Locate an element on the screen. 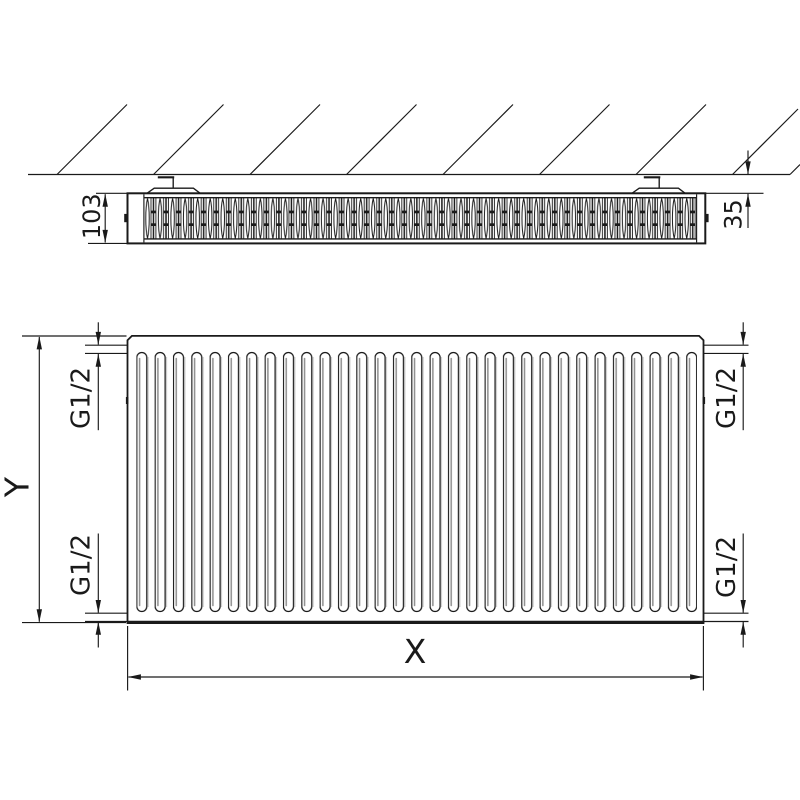 The image size is (800, 800). wall-hatching is located at coordinates (414, 140).